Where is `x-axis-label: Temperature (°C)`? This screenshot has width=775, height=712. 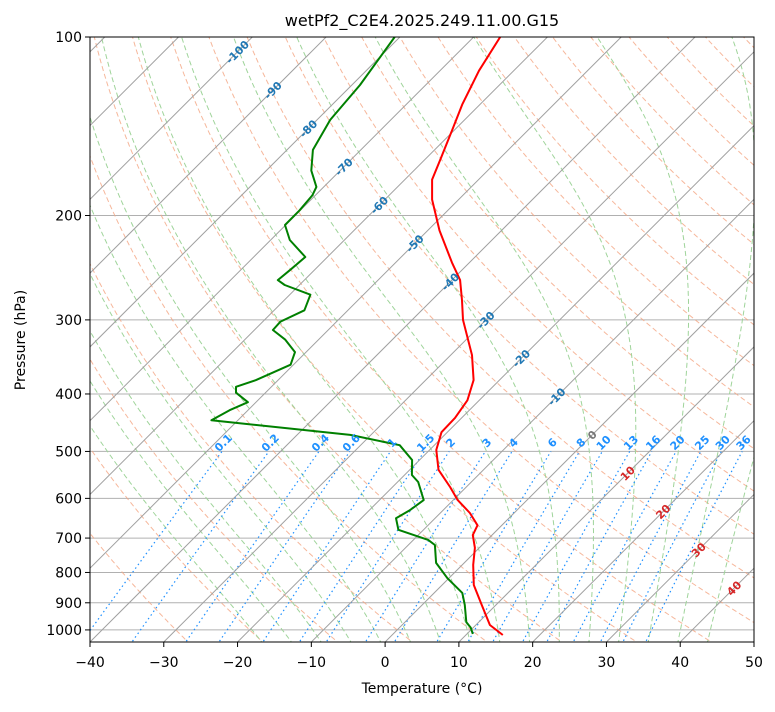 x-axis-label: Temperature (°C) is located at coordinates (422, 689).